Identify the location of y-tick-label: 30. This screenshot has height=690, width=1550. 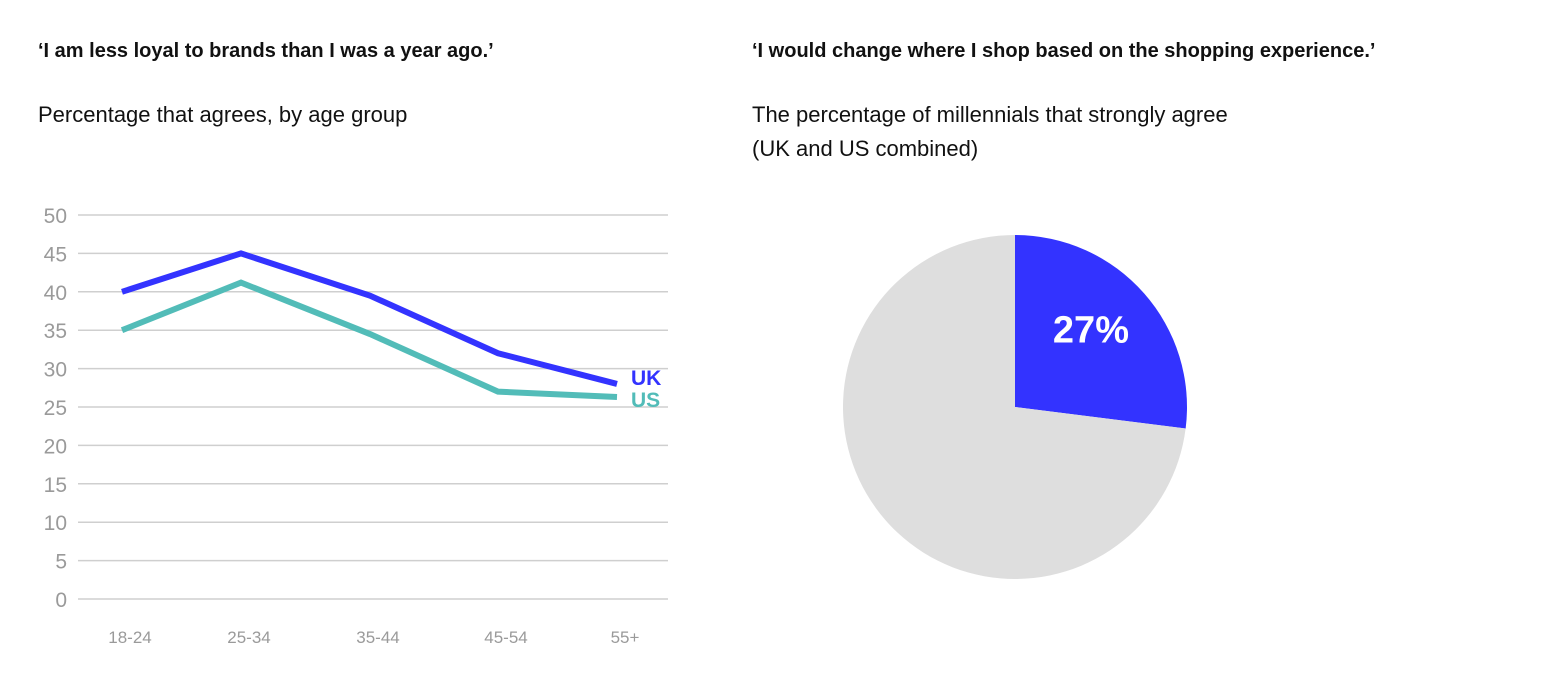
(55, 370).